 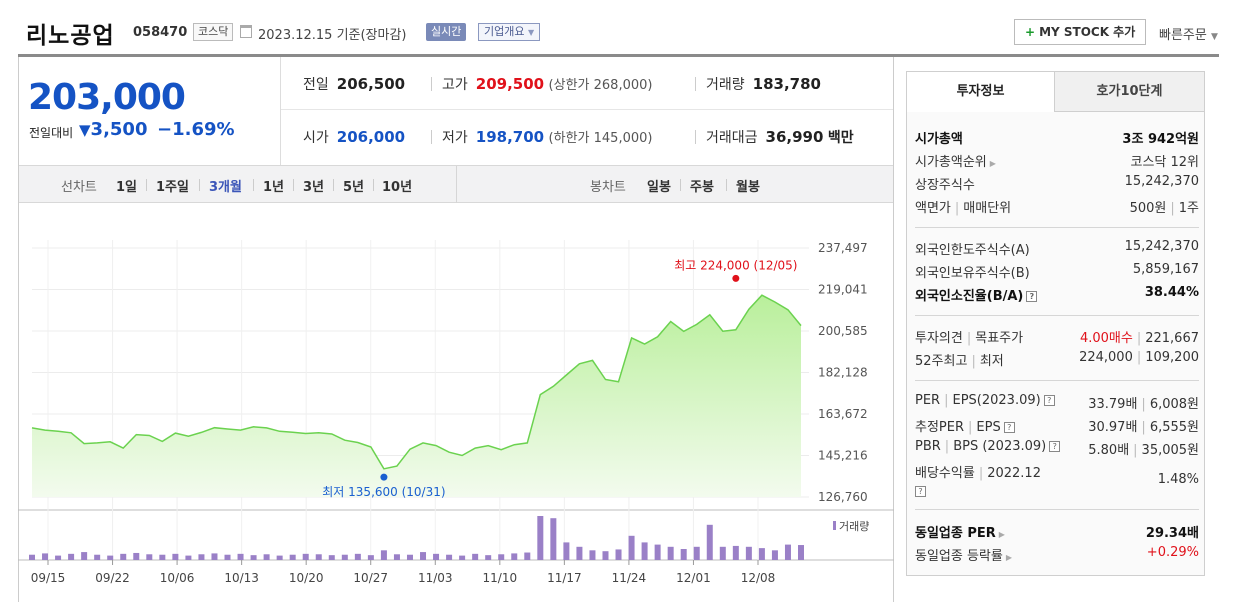 What do you see at coordinates (939, 338) in the screenshot?
I see `opinion-label: 투자의견` at bounding box center [939, 338].